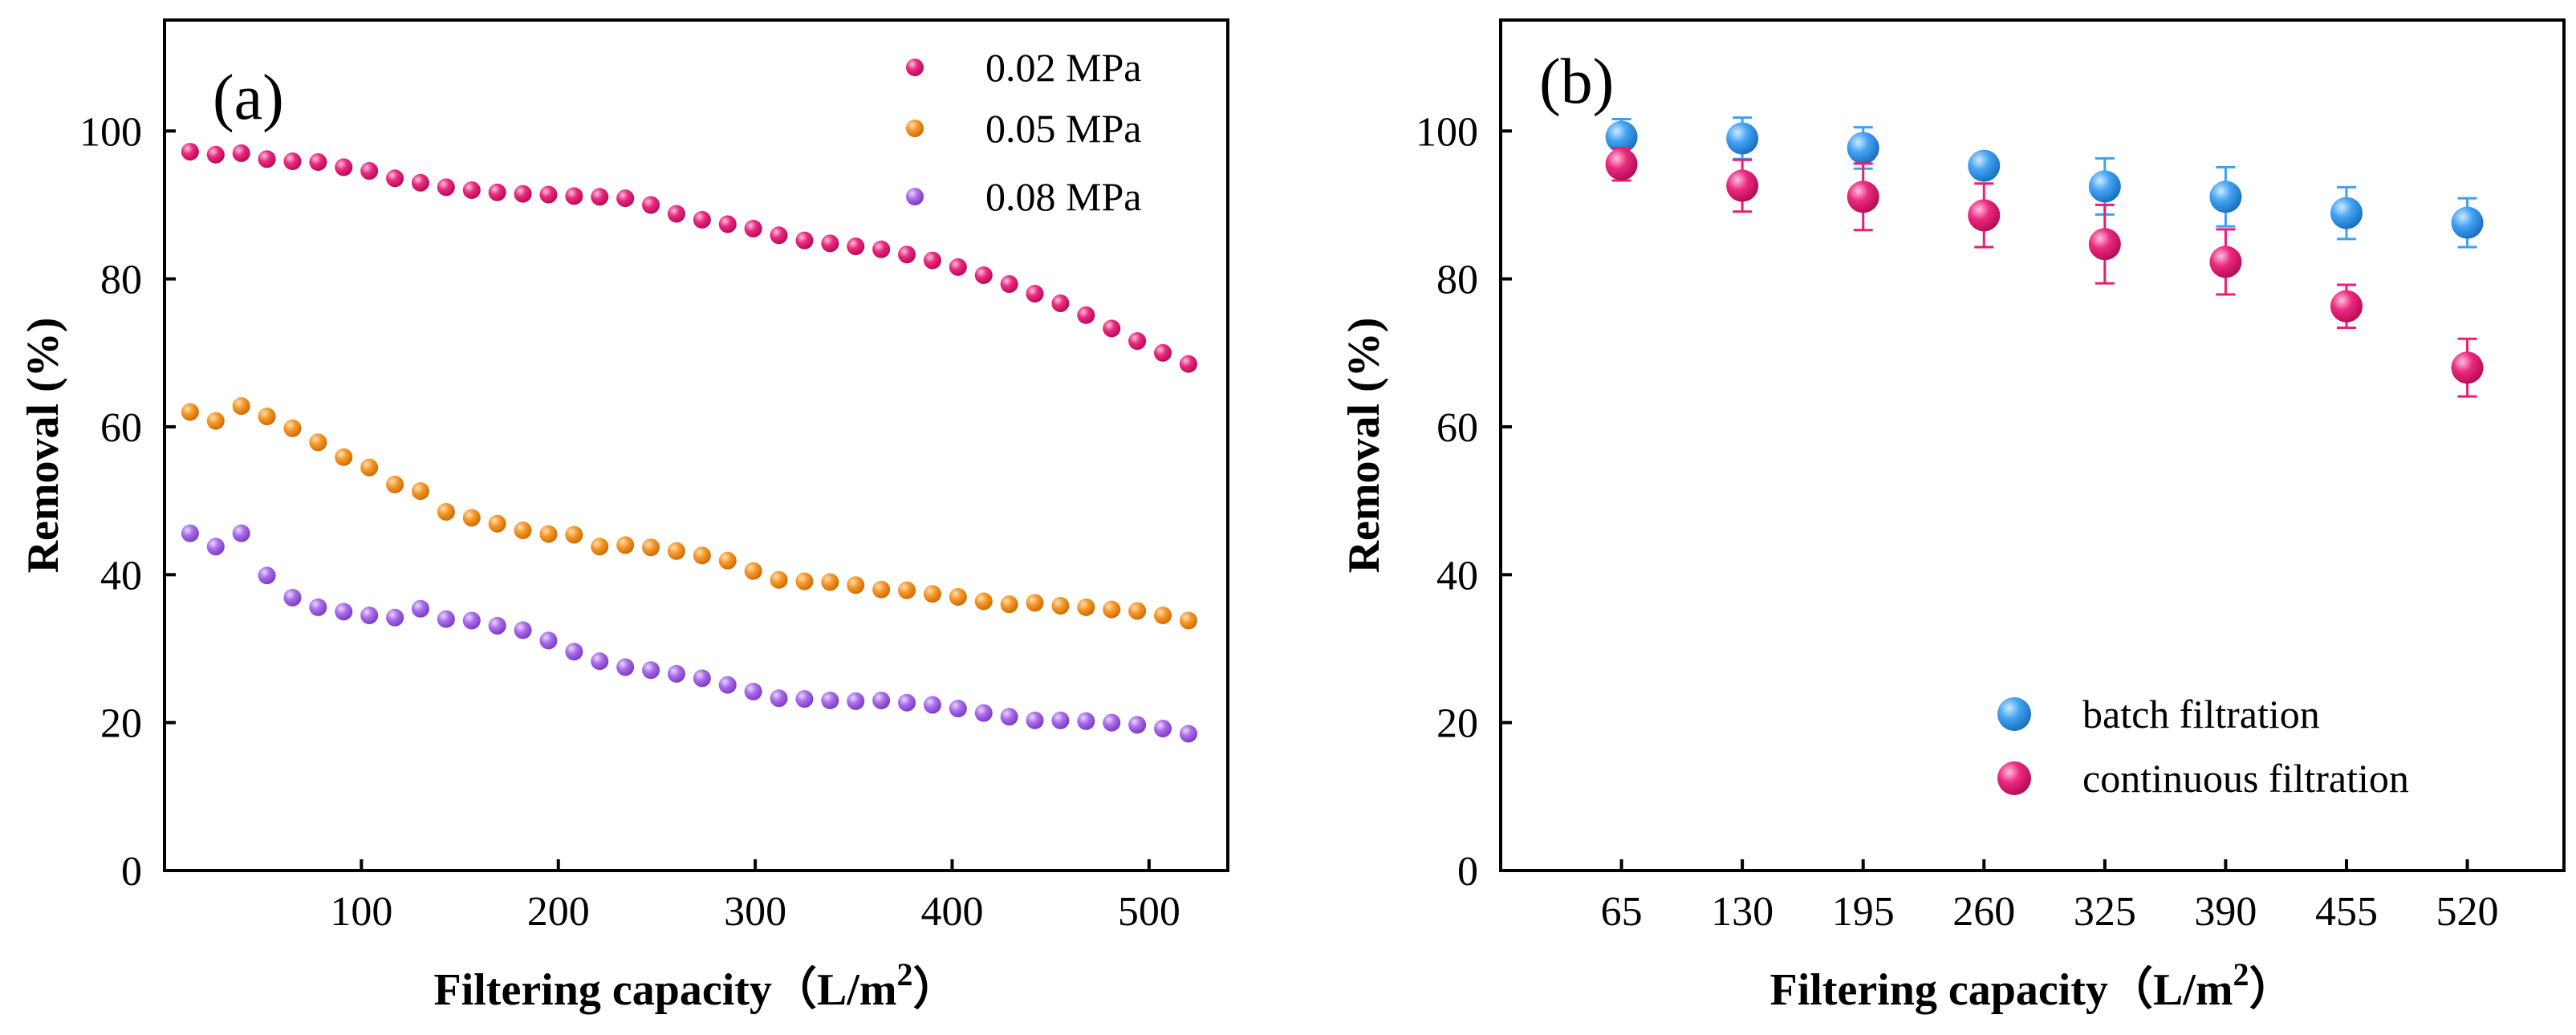 The height and width of the screenshot is (1035, 2576). Describe the element at coordinates (2226, 912) in the screenshot. I see `x-tick-label: 390` at that location.